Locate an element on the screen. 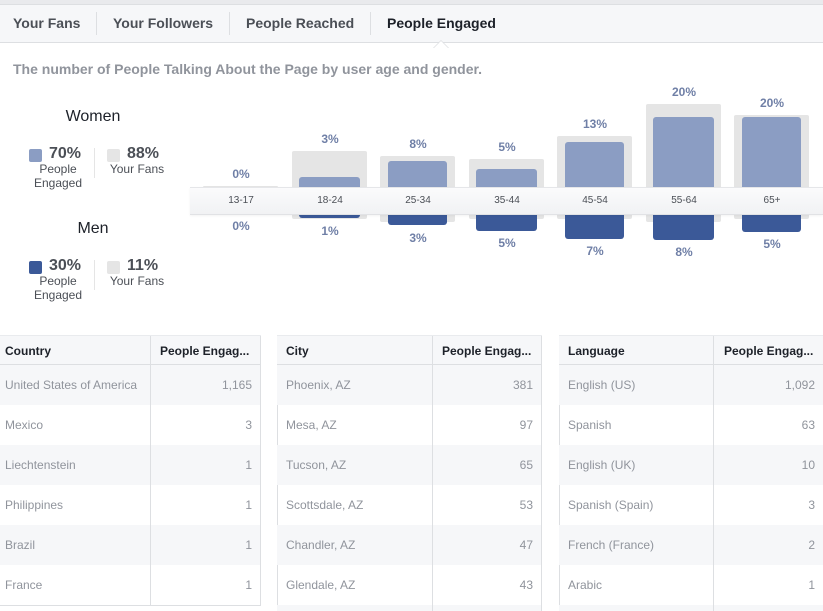 The image size is (823, 611). cell-city: Phoenix, AZ is located at coordinates (318, 385).